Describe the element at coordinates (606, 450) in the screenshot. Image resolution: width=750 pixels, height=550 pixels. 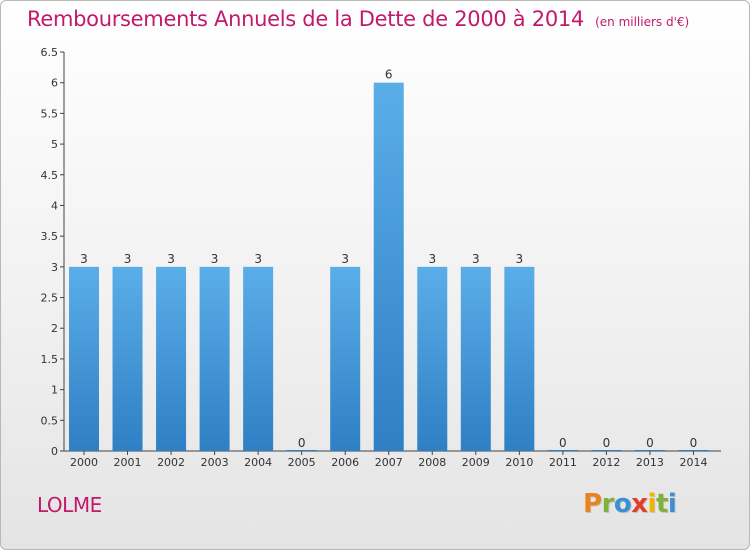
I see `bar-2012` at that location.